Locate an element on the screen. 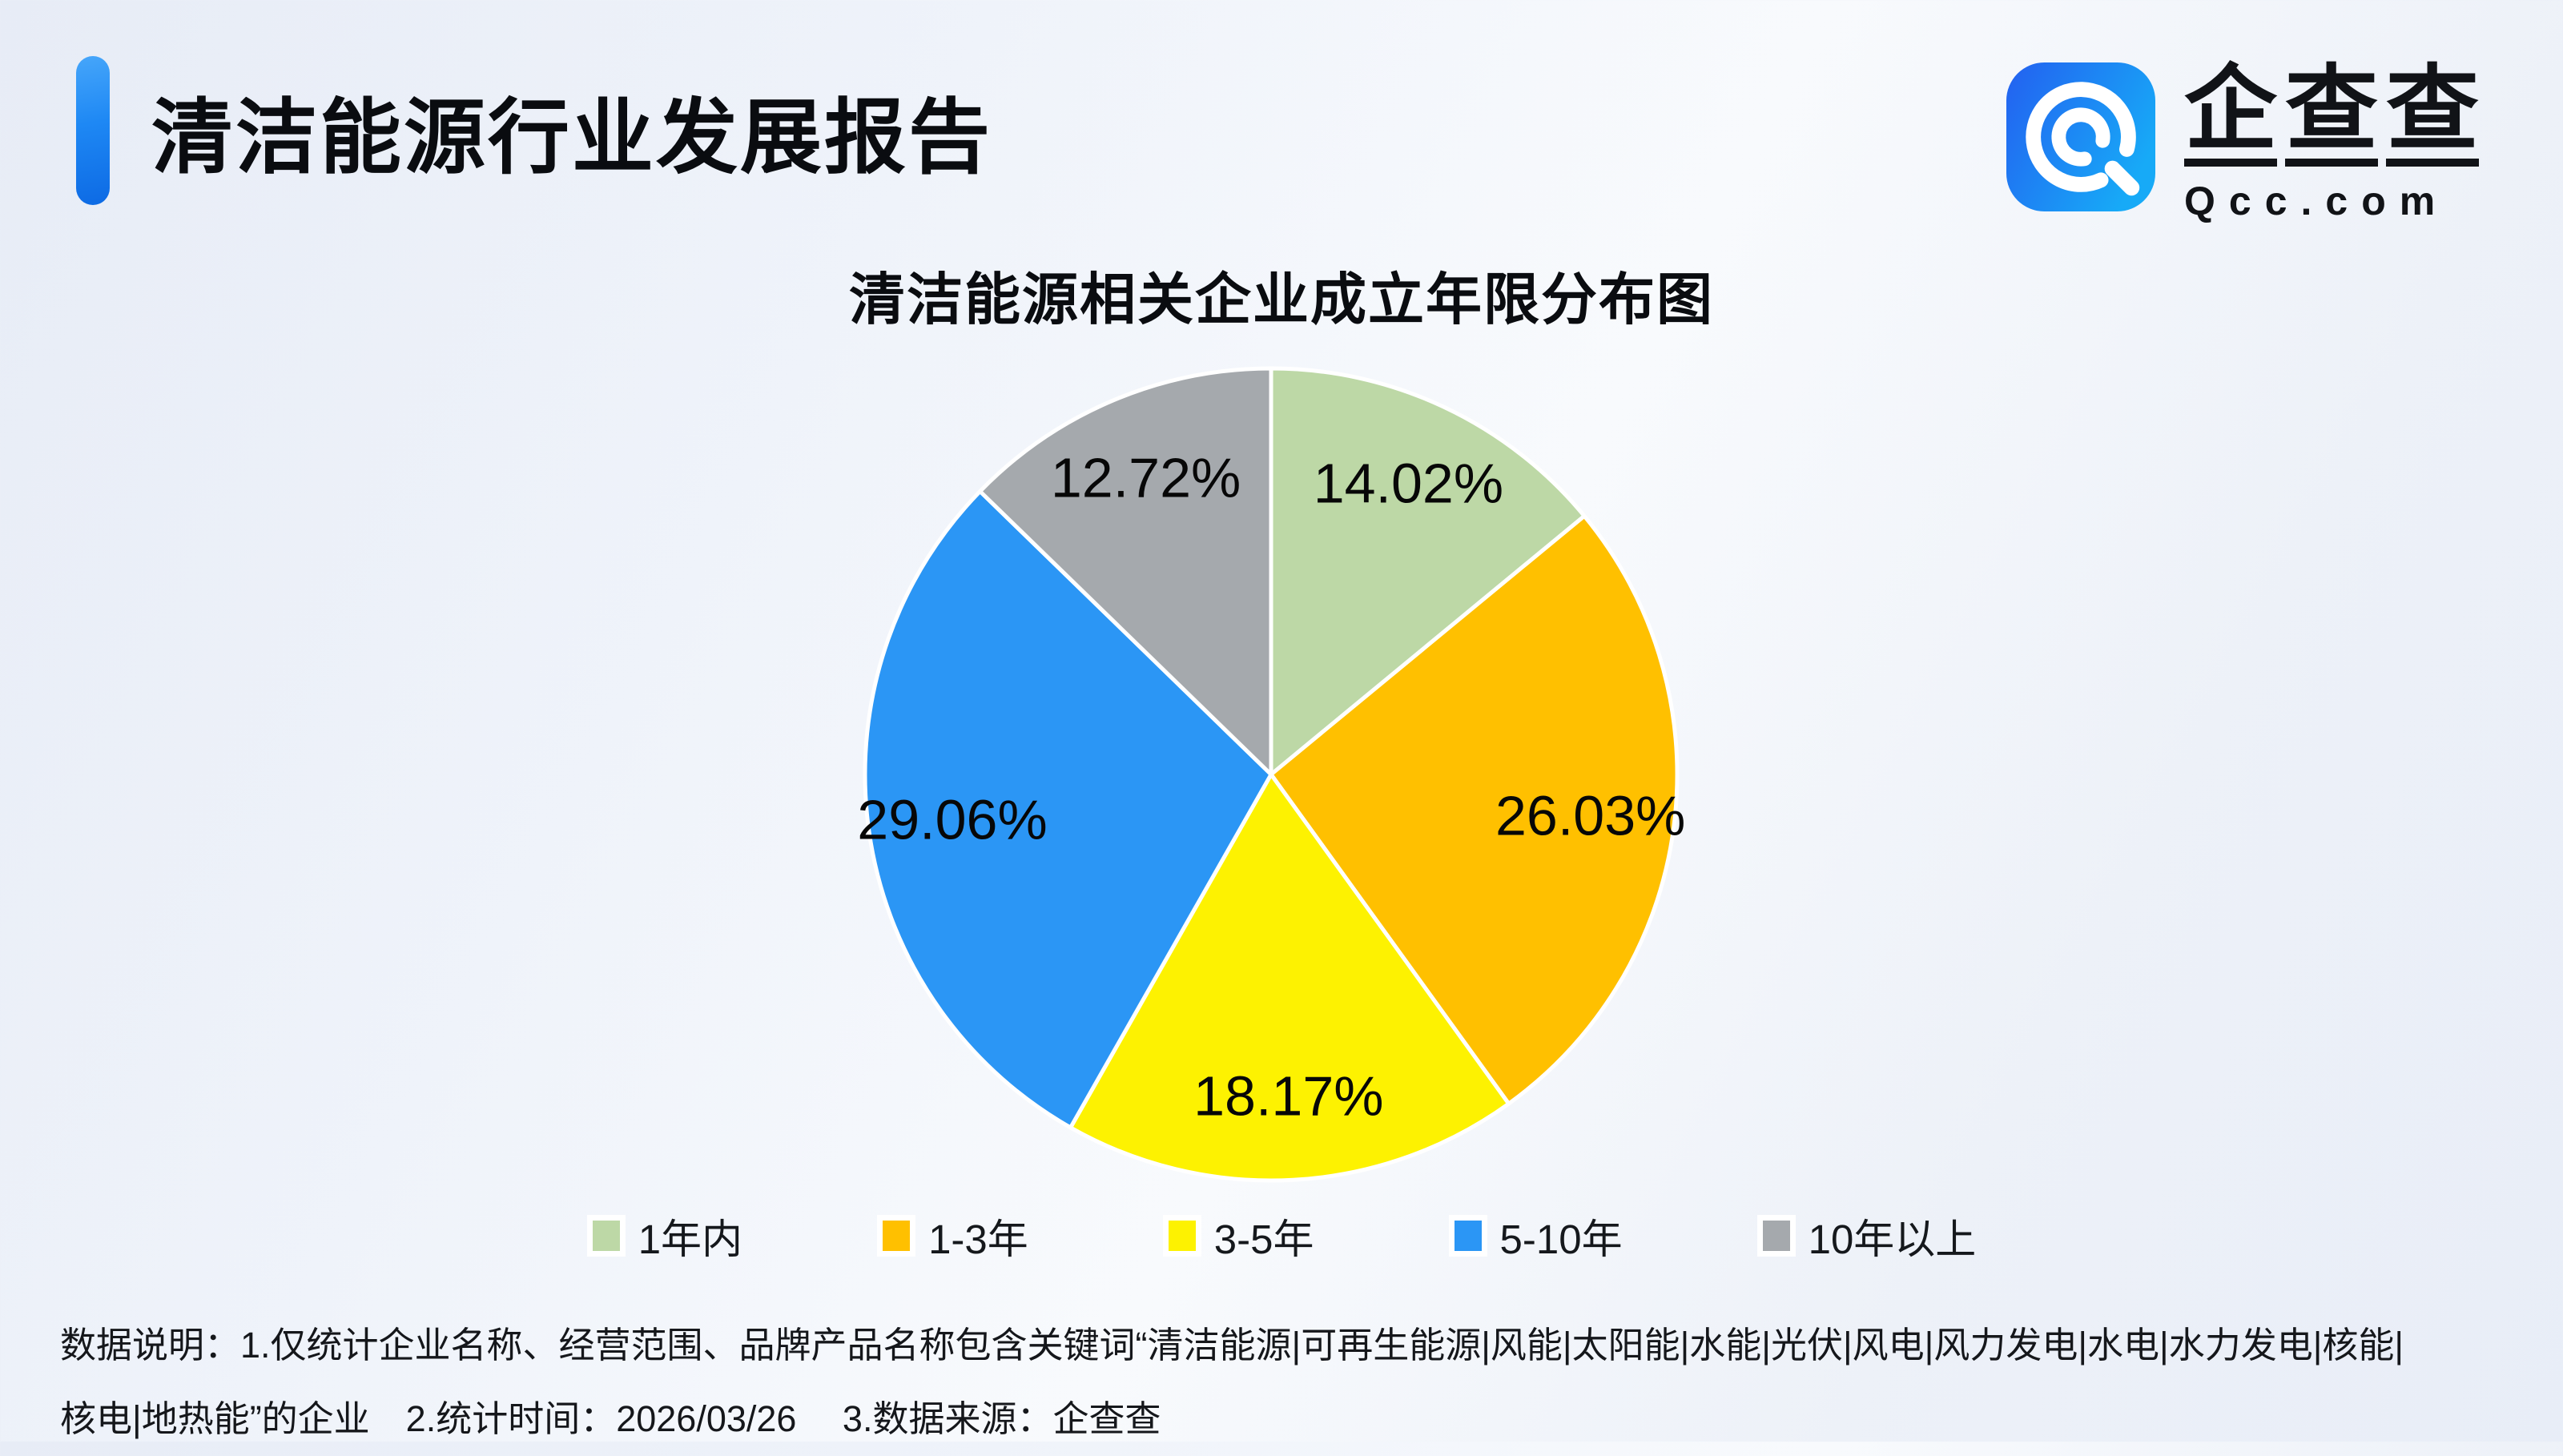  legend-label: 1-3年 is located at coordinates (978, 1239).